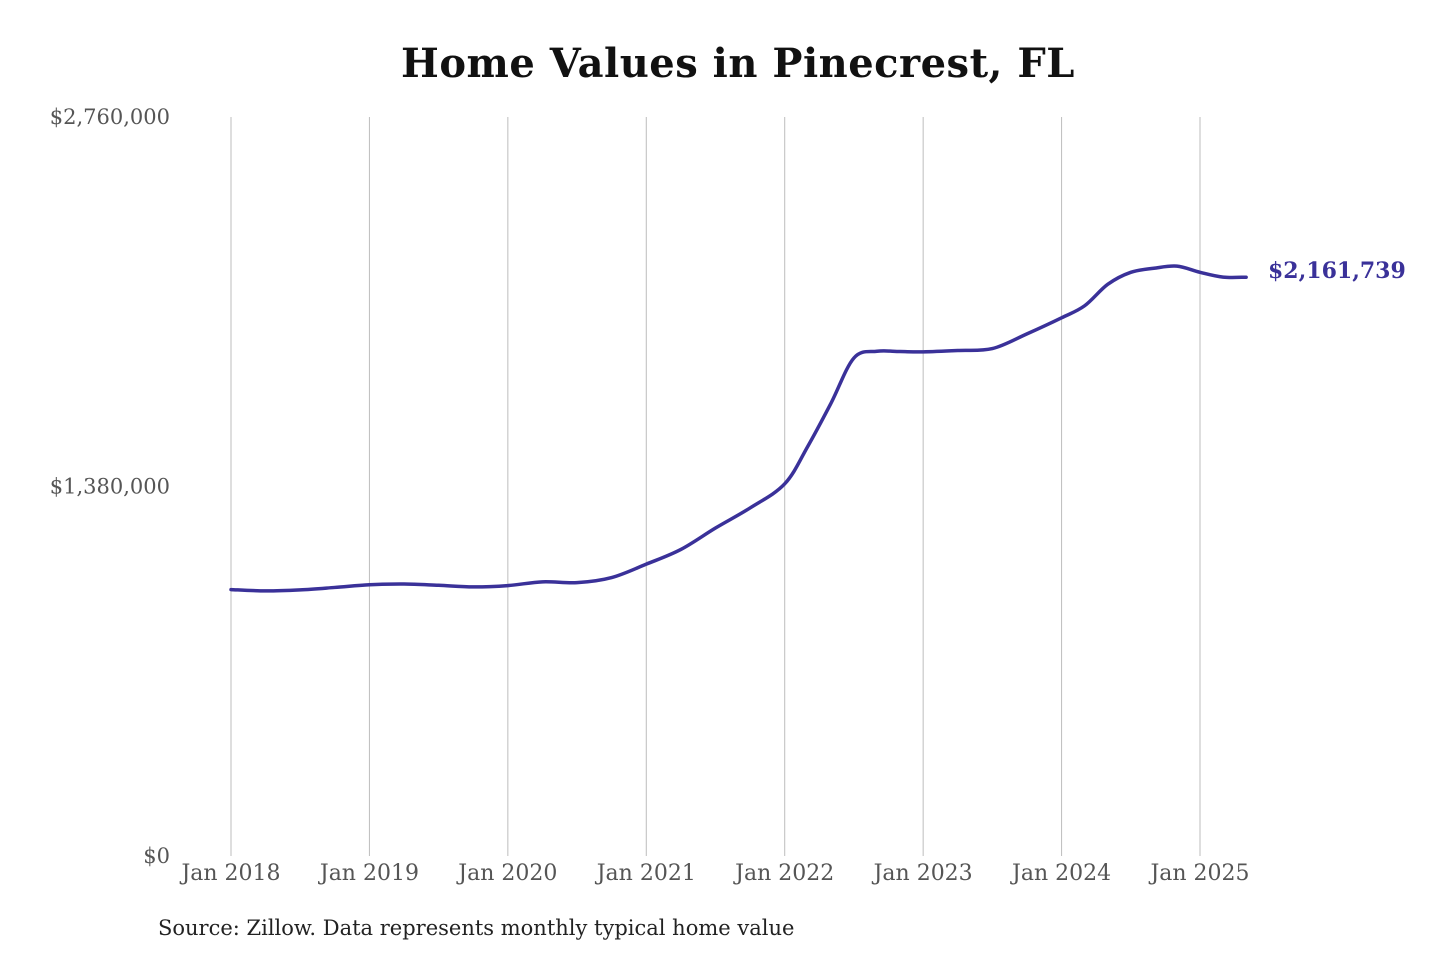 This screenshot has height=960, width=1440. I want to click on x-tick-label: Jan 2024, so click(1060, 873).